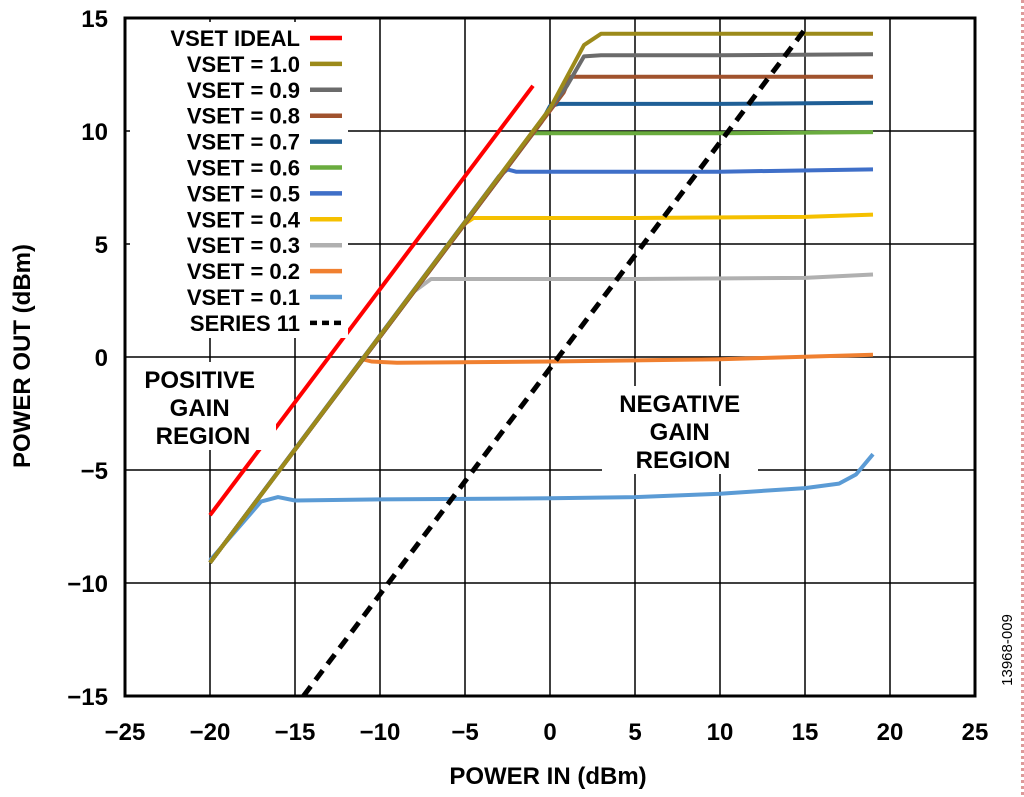 The width and height of the screenshot is (1024, 797). Describe the element at coordinates (243, 168) in the screenshot. I see `legend-label: VSET = 0.6` at that location.